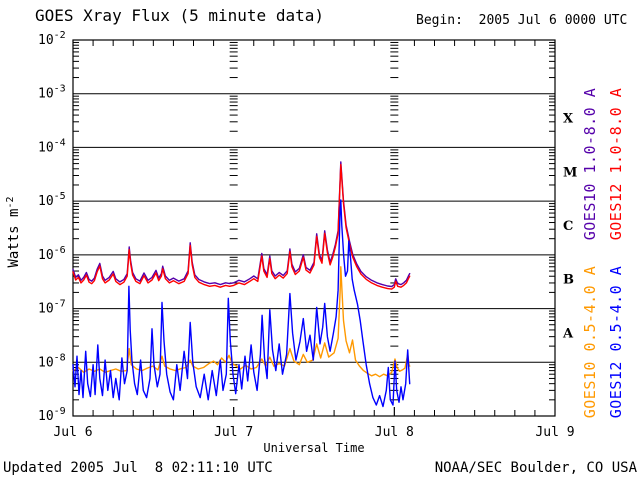 Image resolution: width=640 pixels, height=480 pixels. Describe the element at coordinates (138, 468) in the screenshot. I see `updated-timestamp: Updated 2005 Jul 8 02:11:10 UTC` at that location.